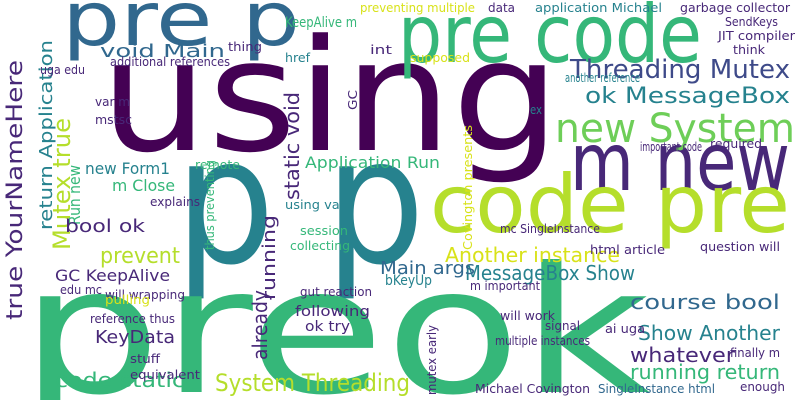  I want to click on word: running, so click(269, 257).